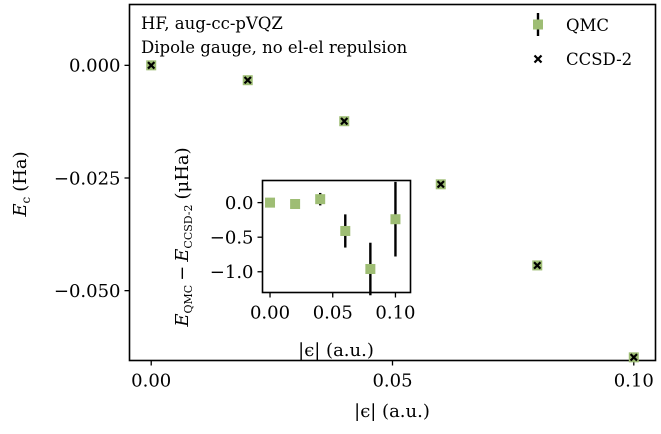 This screenshot has width=661, height=434. What do you see at coordinates (392, 381) in the screenshot?
I see `main-x-tick-label: 0.05` at bounding box center [392, 381].